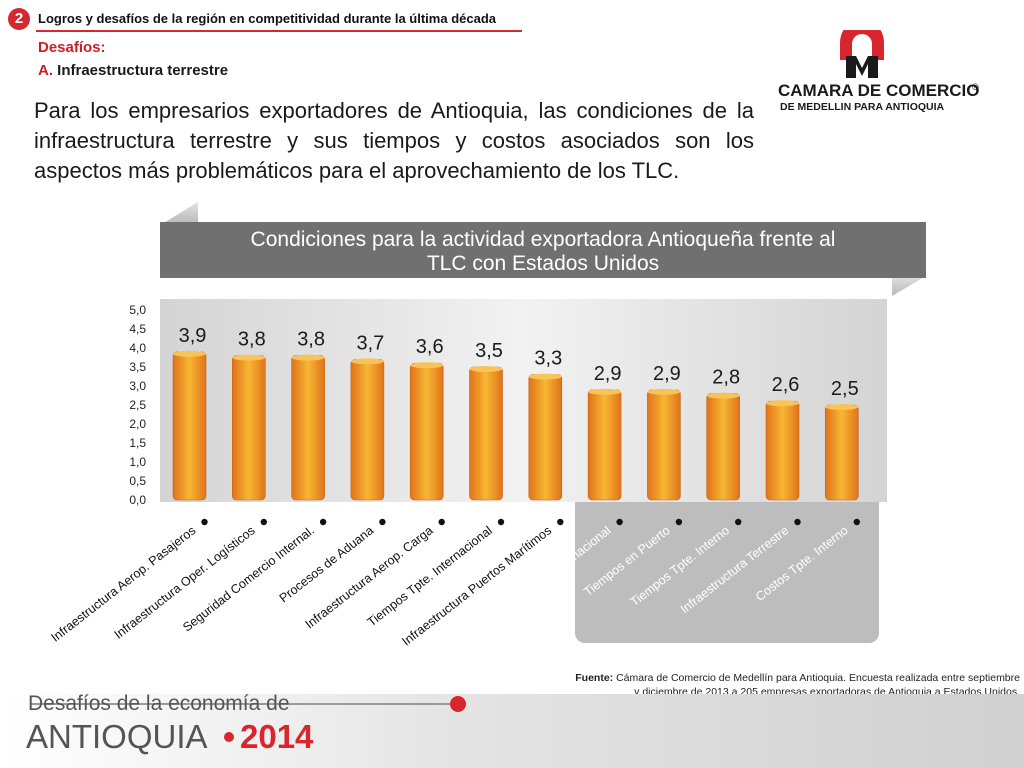 The image size is (1024, 768). What do you see at coordinates (137, 424) in the screenshot?
I see `y-tick-label: 2,0` at bounding box center [137, 424].